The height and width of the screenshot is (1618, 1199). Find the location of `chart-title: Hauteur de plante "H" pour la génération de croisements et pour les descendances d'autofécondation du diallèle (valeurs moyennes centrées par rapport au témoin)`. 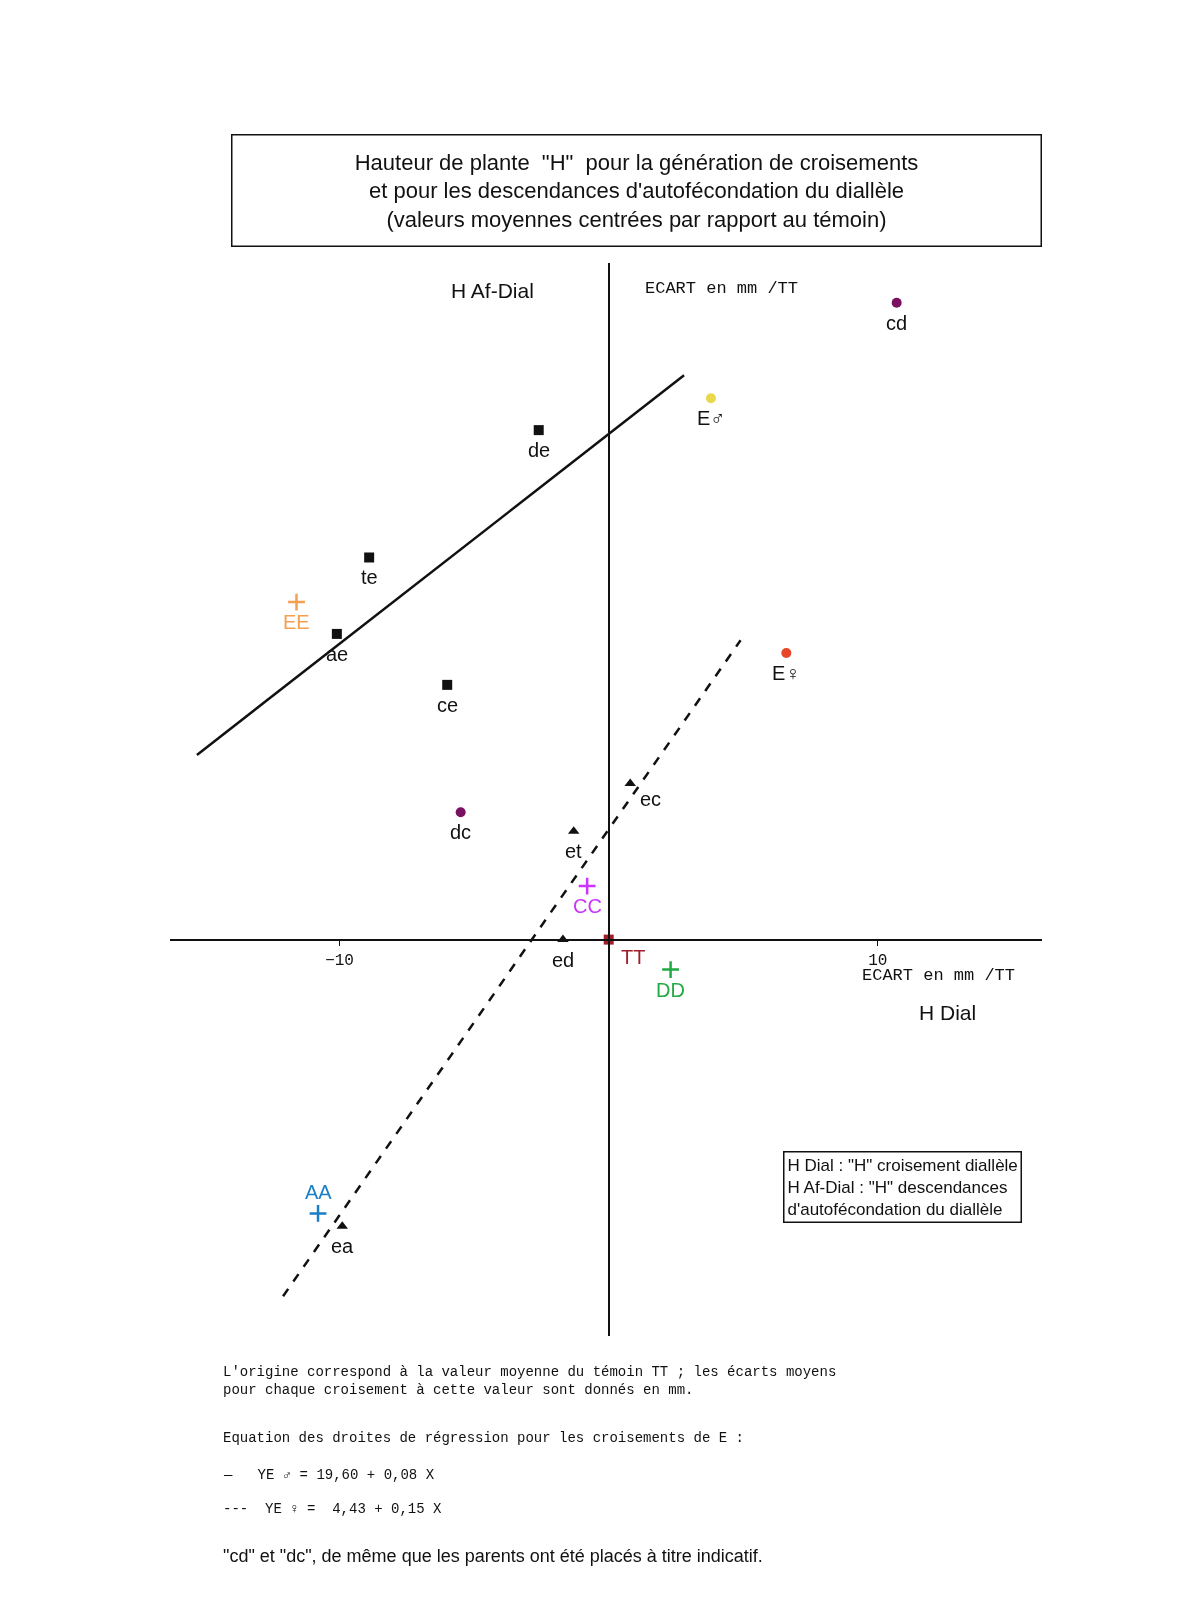

chart-title: Hauteur de plante "H" pour la génération de croisements et pour les descendances d'autofécondation du diallèle (valeurs moyennes centrées par rapport au témoin) is located at coordinates (636, 190).